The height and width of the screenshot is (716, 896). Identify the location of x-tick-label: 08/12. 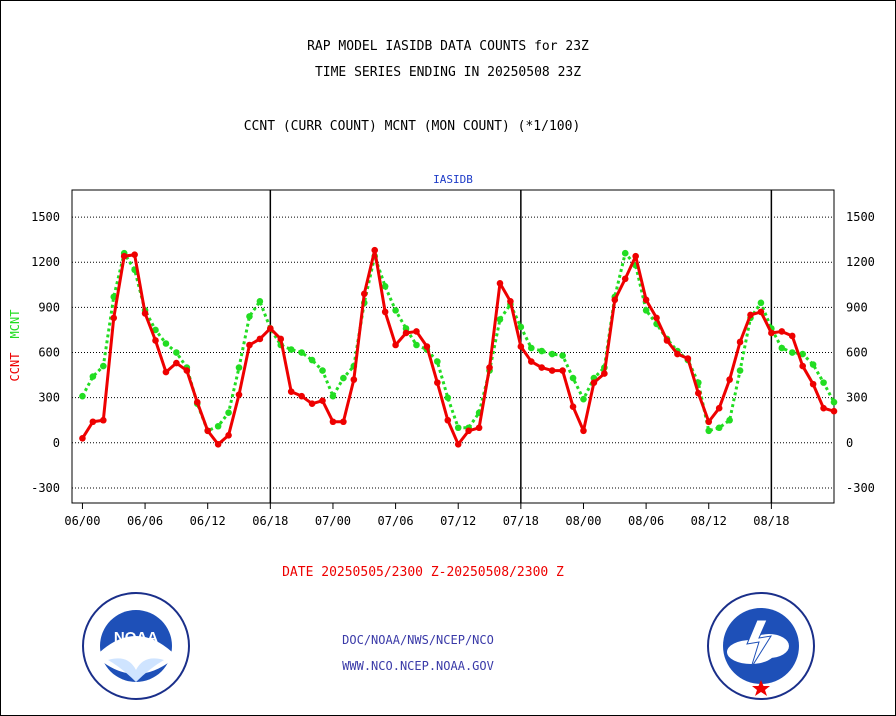
(709, 521).